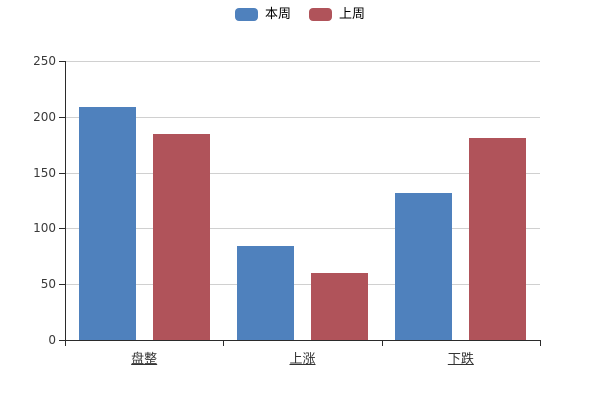 The image size is (600, 400). Describe the element at coordinates (300, 14) in the screenshot. I see `chart-legend: 本周 上周` at that location.